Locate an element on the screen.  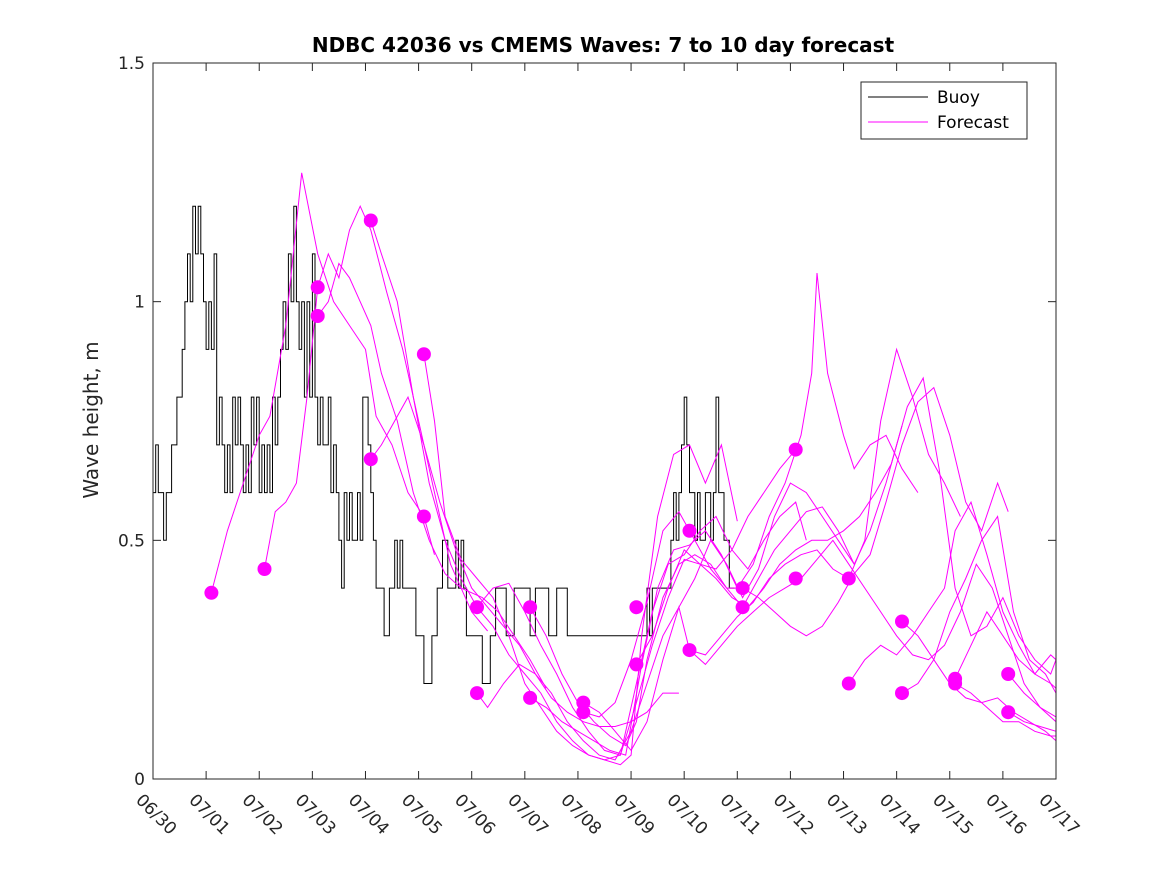
y-tick-label: 0.5 is located at coordinates (131, 541).